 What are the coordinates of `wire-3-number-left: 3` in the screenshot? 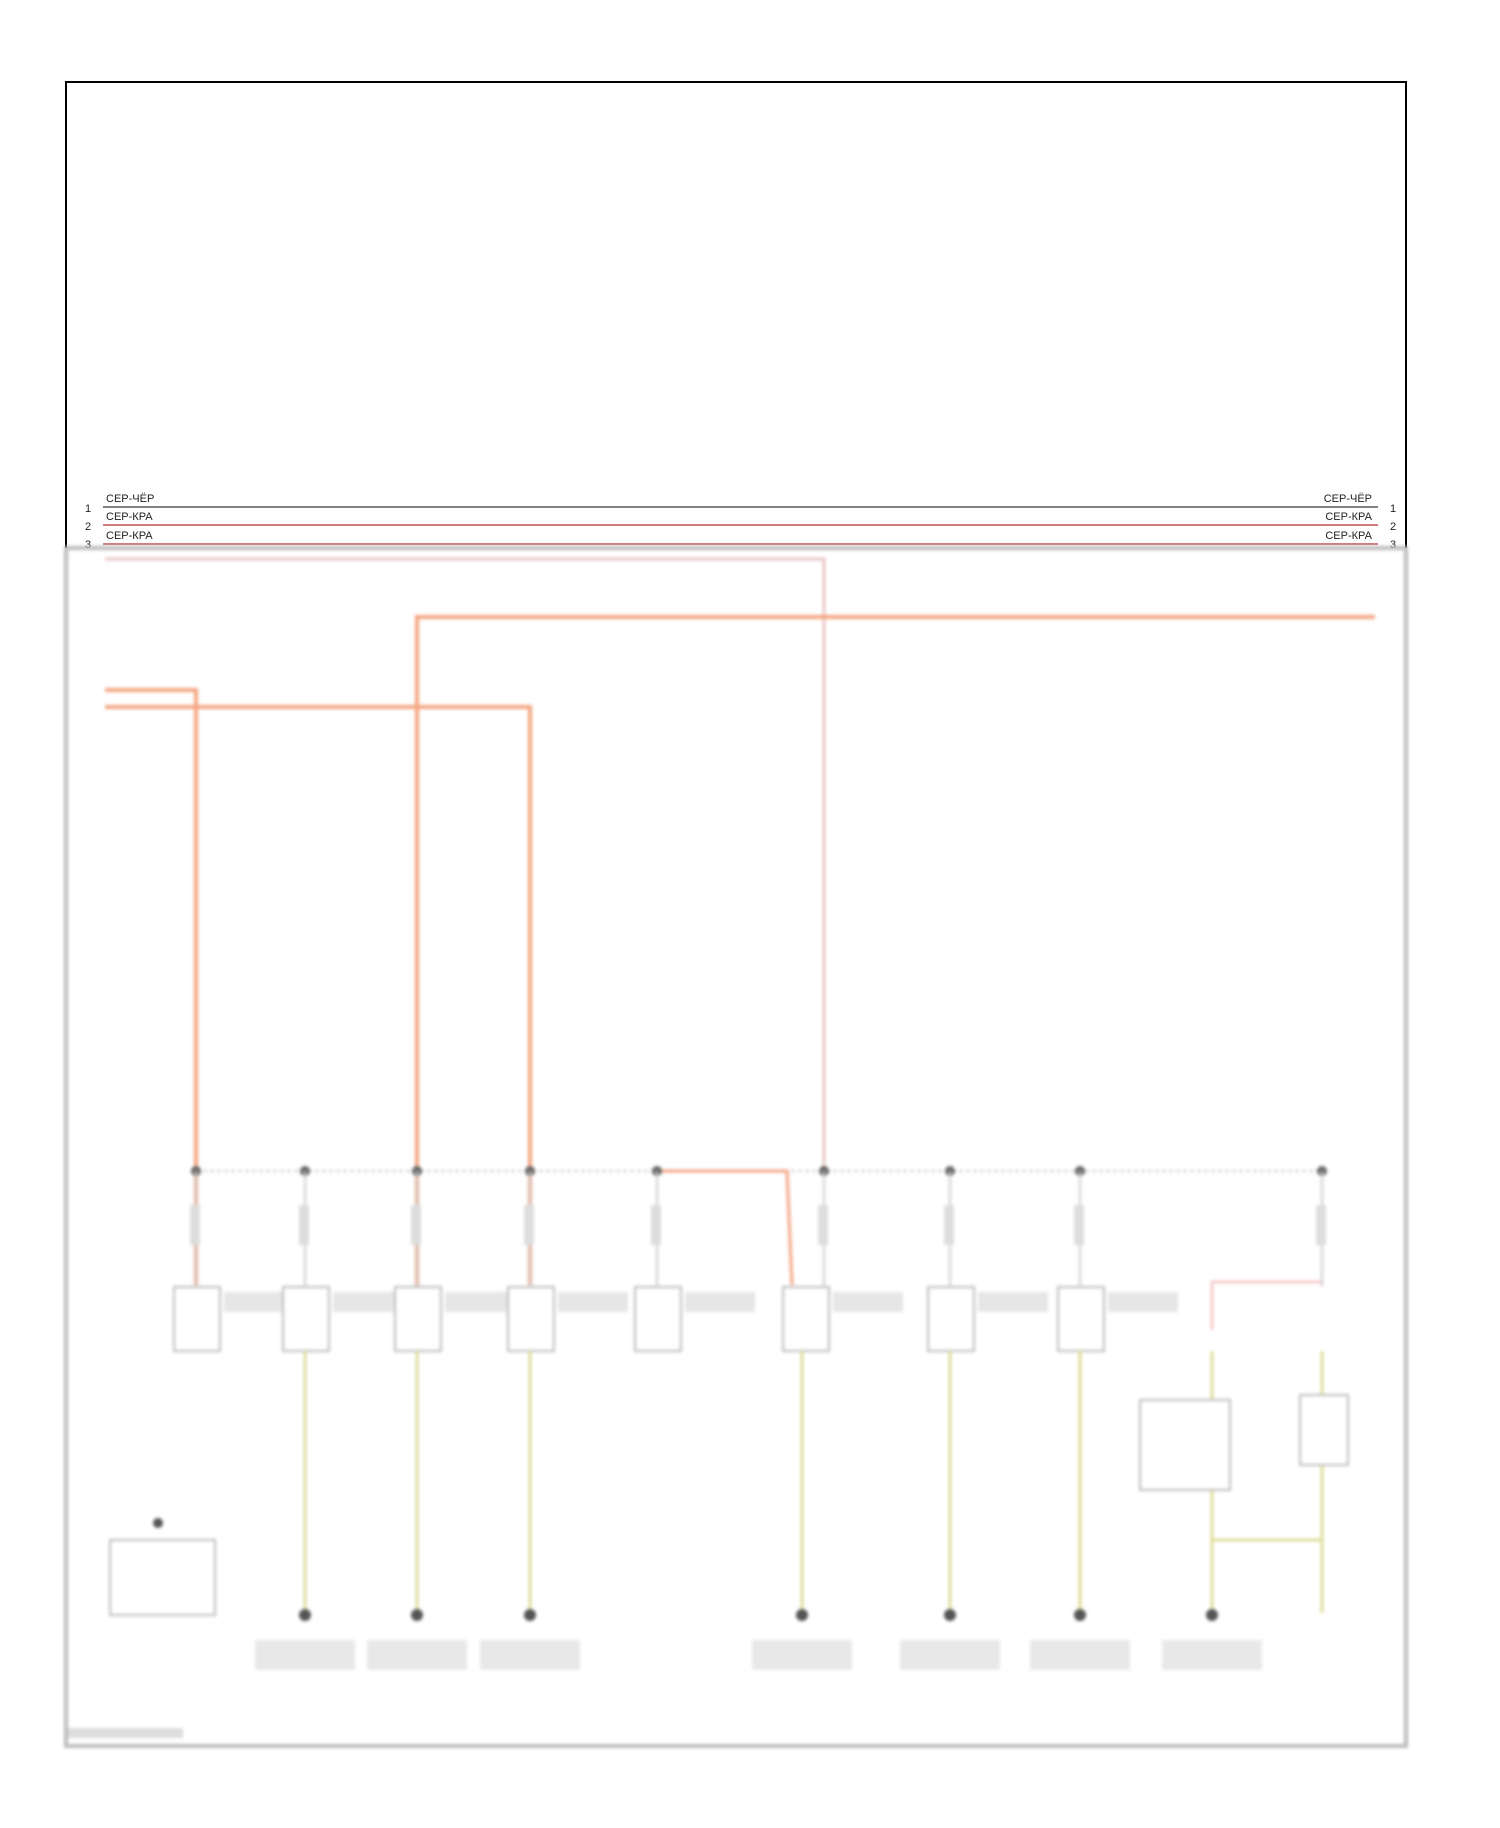 It's located at (88, 545).